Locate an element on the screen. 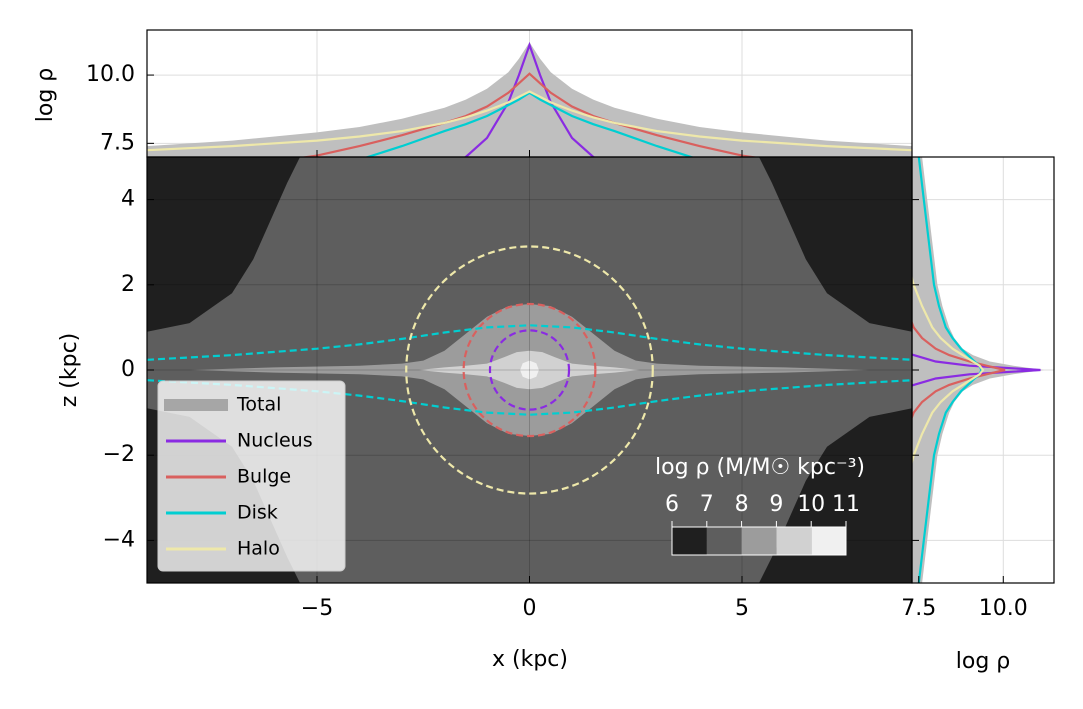  colorbar: log ρ (M/M☉ kpc⁻³) 6 7 8 9 10 11 is located at coordinates (760, 505).